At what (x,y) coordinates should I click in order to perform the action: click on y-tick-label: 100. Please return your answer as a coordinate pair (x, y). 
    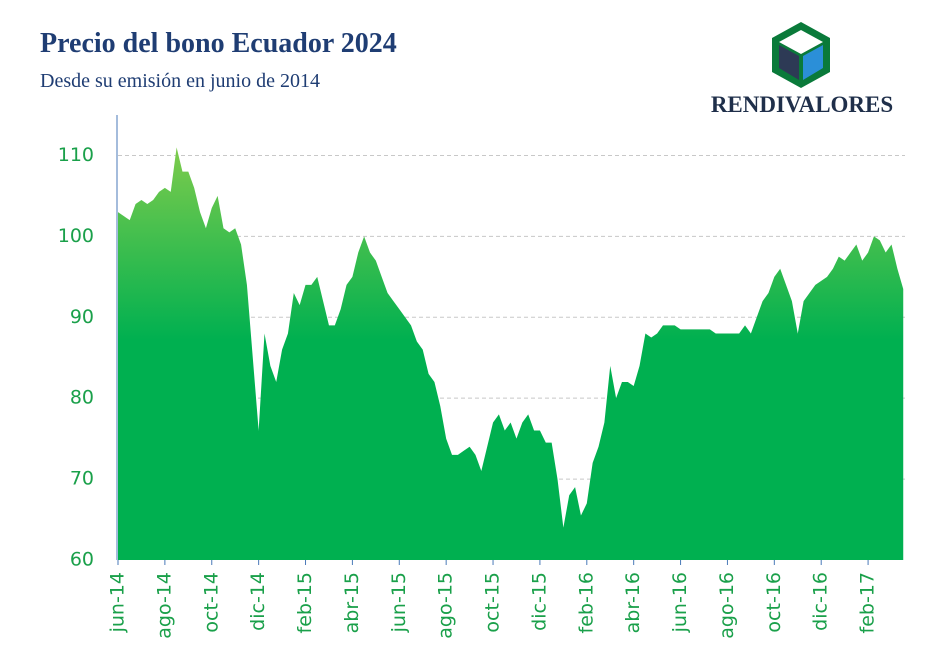
    Looking at the image, I should click on (76, 236).